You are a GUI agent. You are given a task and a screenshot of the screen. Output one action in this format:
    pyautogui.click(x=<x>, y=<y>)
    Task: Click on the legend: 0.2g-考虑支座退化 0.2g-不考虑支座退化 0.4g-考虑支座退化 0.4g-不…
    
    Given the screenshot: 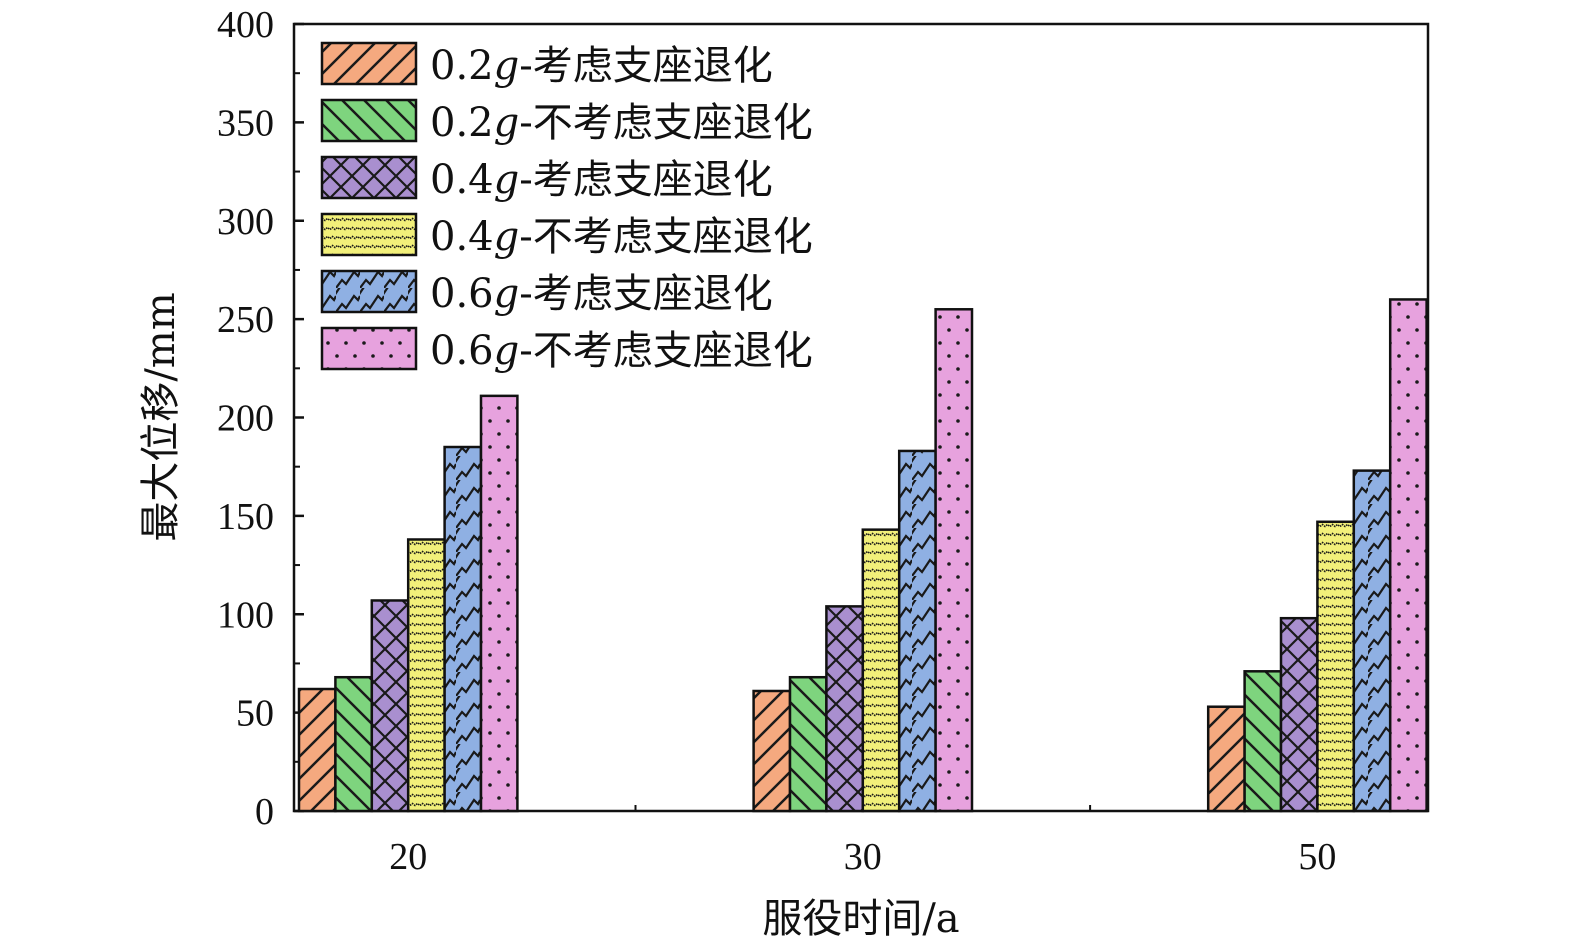 What is the action you would take?
    pyautogui.click(x=566, y=207)
    